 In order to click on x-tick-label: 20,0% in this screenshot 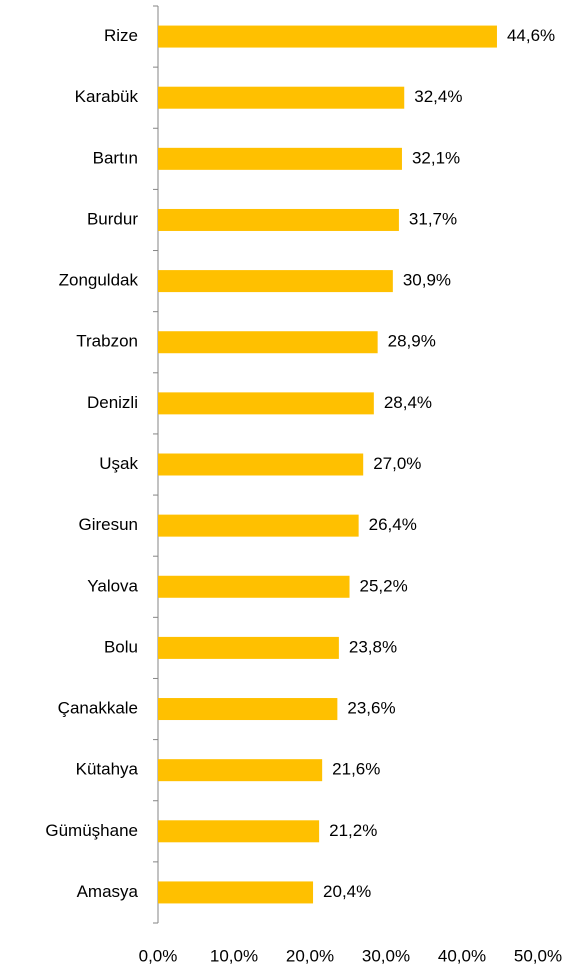, I will do `click(310, 955)`.